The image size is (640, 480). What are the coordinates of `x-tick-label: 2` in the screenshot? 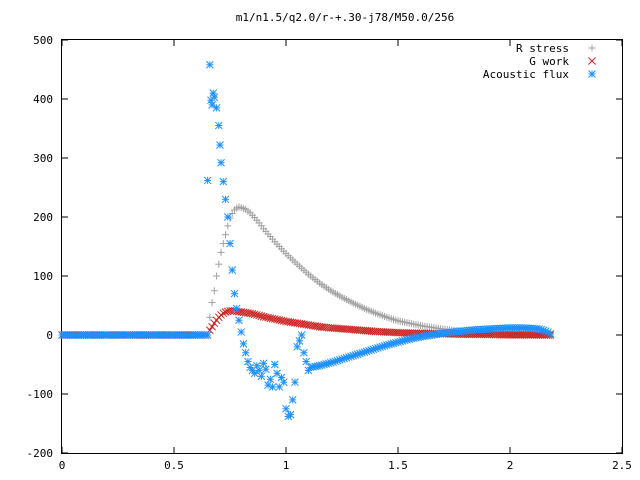 It's located at (510, 465).